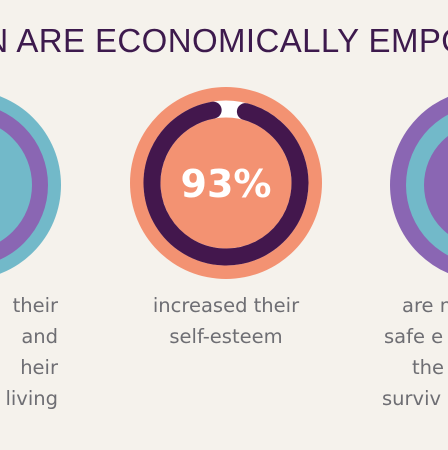 This screenshot has height=450, width=448. I want to click on right-ring-core, so click(436, 185).